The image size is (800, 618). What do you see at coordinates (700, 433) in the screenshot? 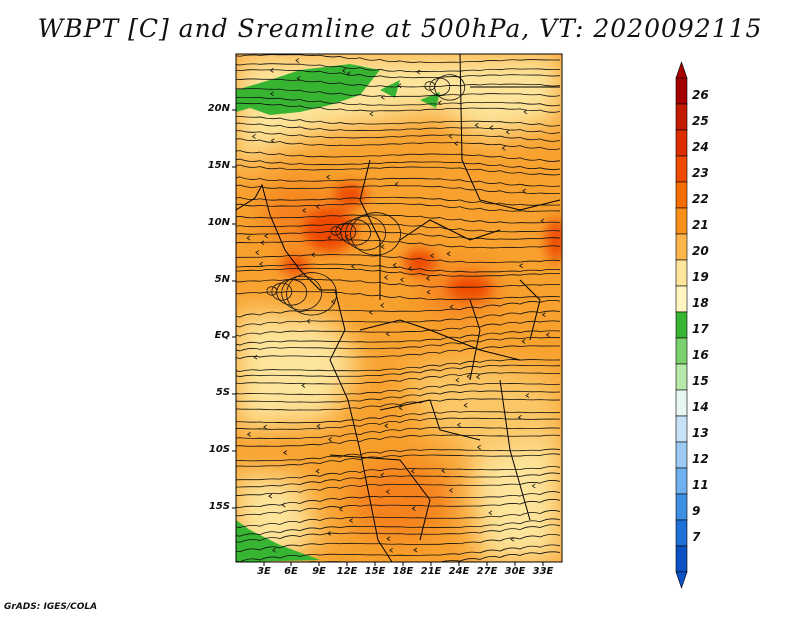
I see `colorbar-label: 13` at bounding box center [700, 433].